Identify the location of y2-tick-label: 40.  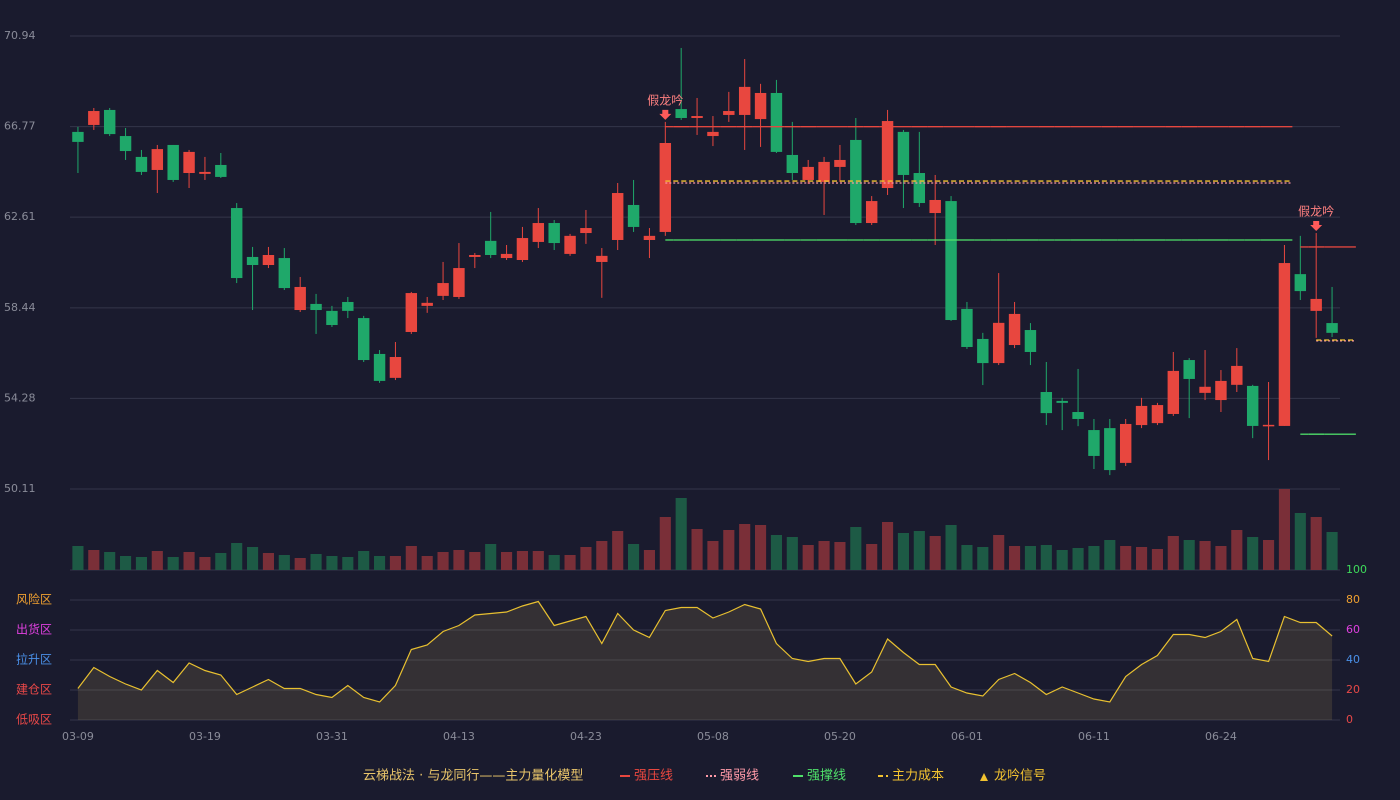
(1353, 659).